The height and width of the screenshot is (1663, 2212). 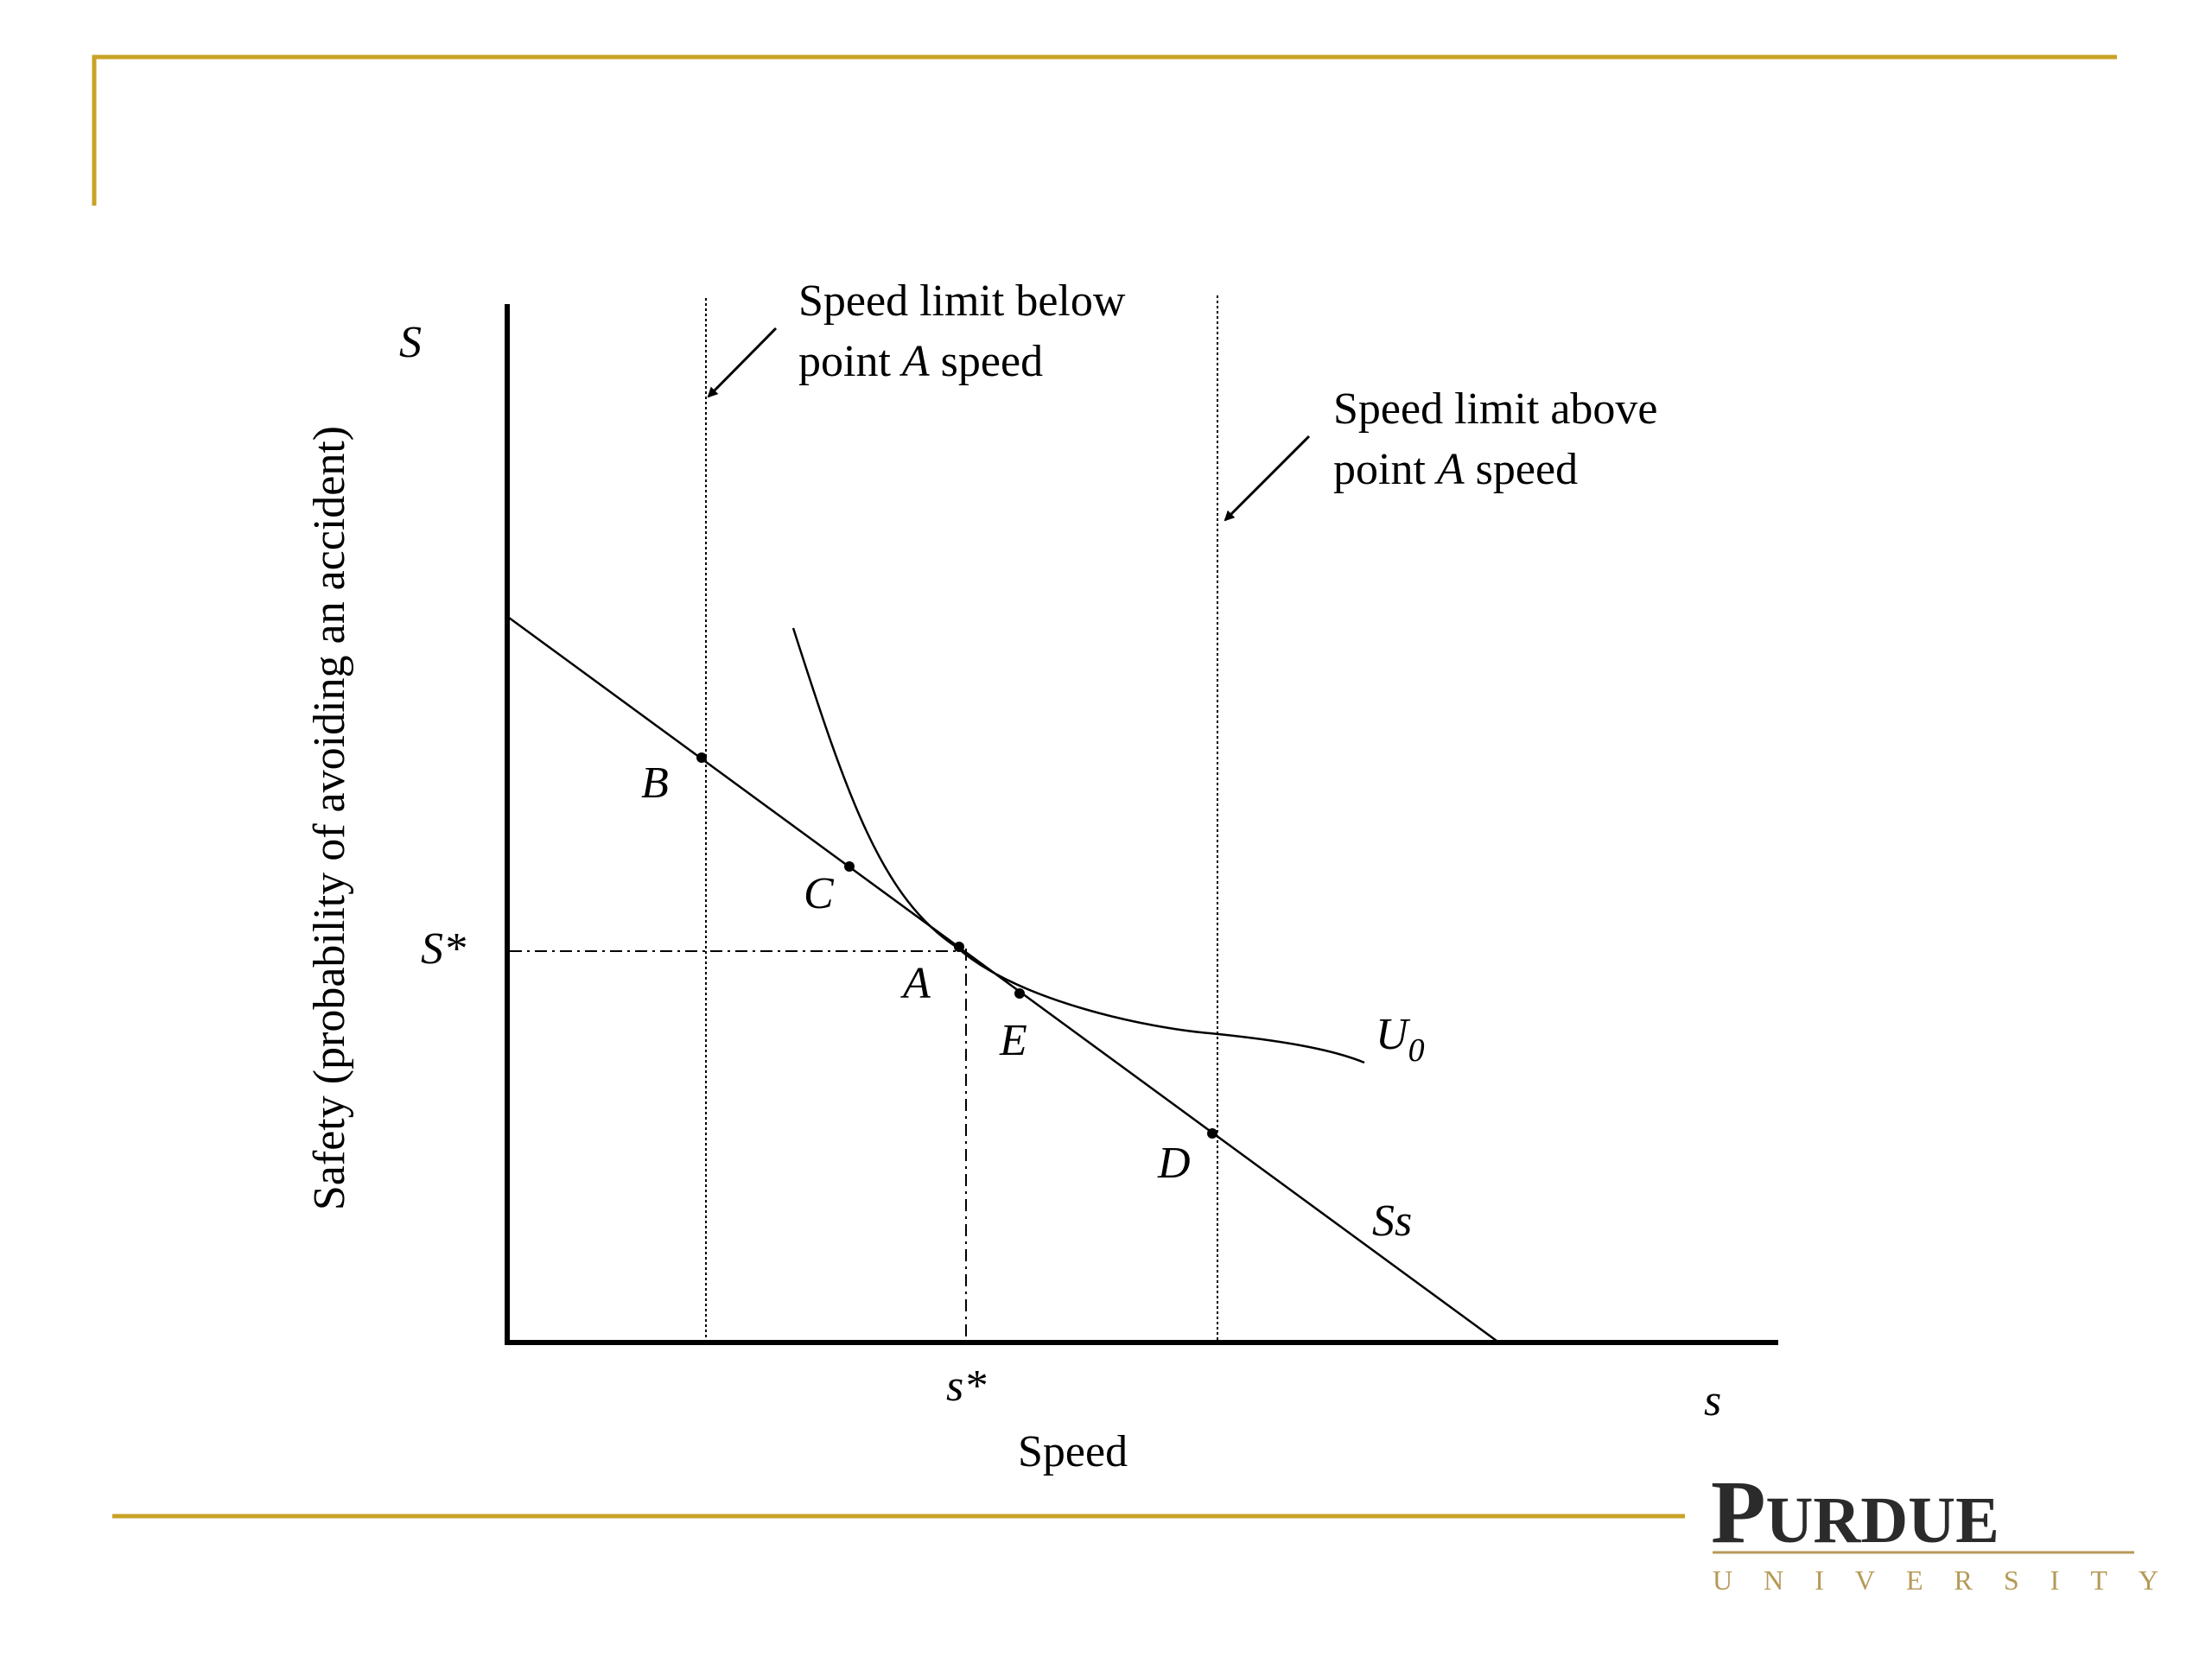 I want to click on x-axis-symbol: s, so click(x=1712, y=1401).